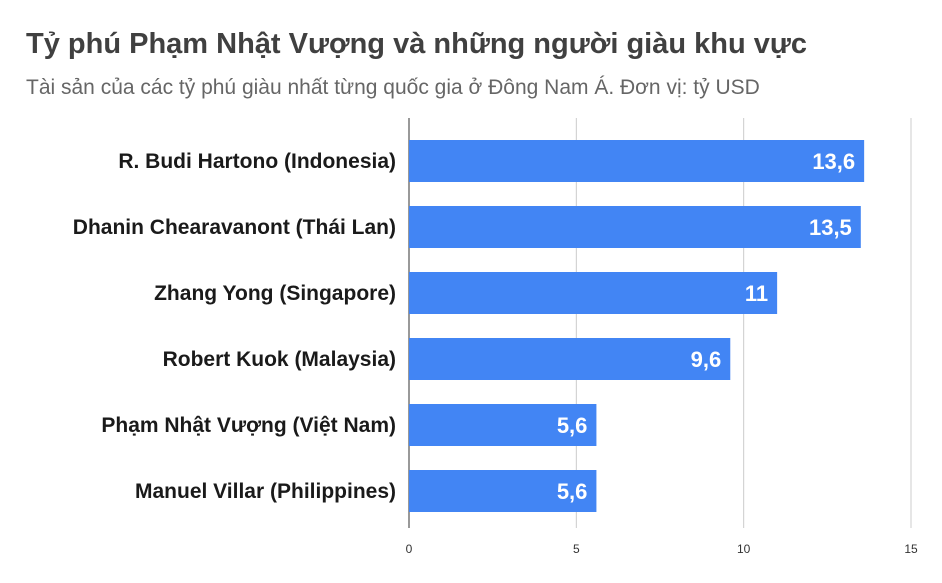 This screenshot has height=583, width=942. I want to click on category-label-3: Robert Kuok (Malaysia), so click(279, 359).